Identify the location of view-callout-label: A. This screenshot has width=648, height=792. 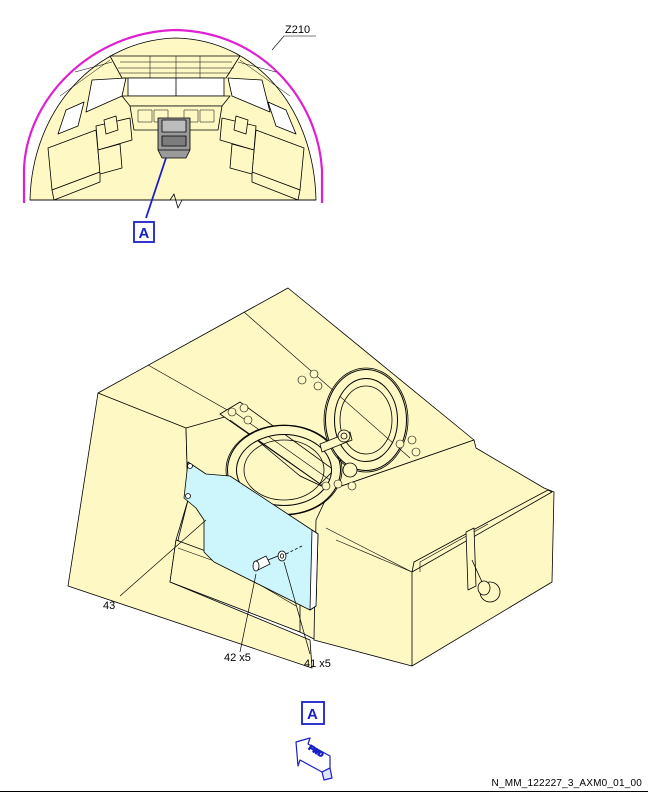
(144, 233).